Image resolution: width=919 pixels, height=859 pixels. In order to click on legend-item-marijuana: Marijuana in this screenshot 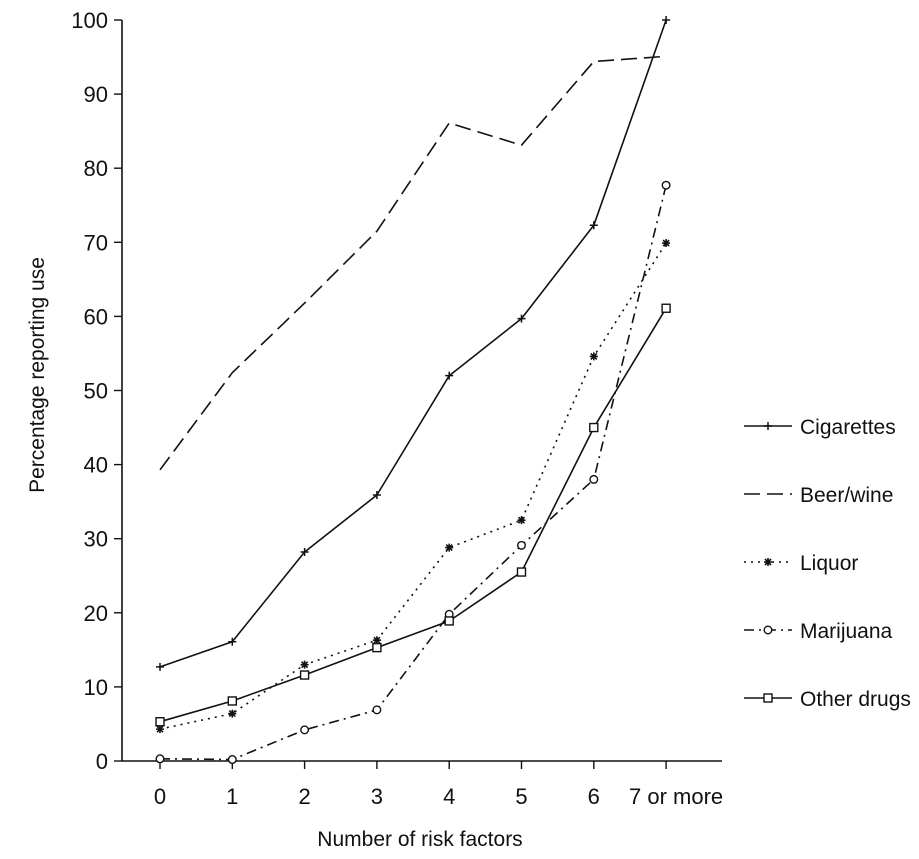, I will do `click(818, 631)`.